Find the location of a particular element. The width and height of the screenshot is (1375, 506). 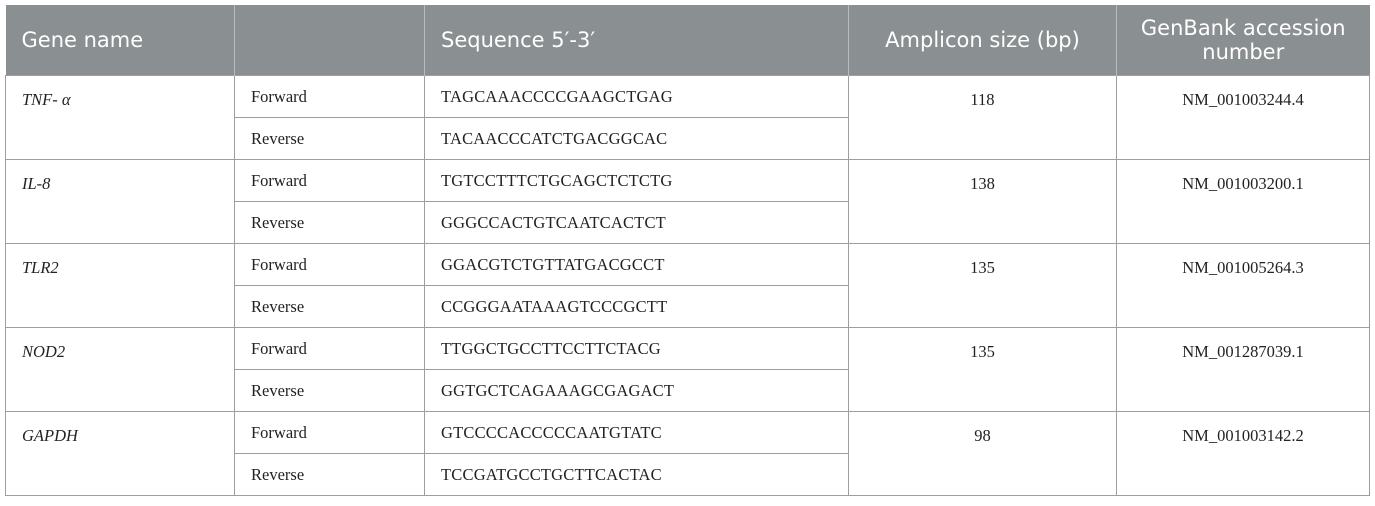

accession-cell: NM_001003142.2 is located at coordinates (1243, 453).